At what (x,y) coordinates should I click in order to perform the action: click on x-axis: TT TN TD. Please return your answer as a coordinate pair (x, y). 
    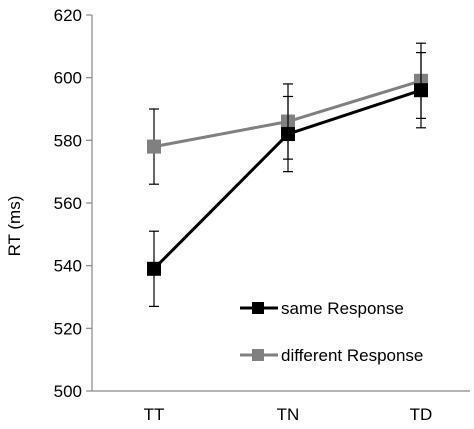
    Looking at the image, I should click on (281, 407).